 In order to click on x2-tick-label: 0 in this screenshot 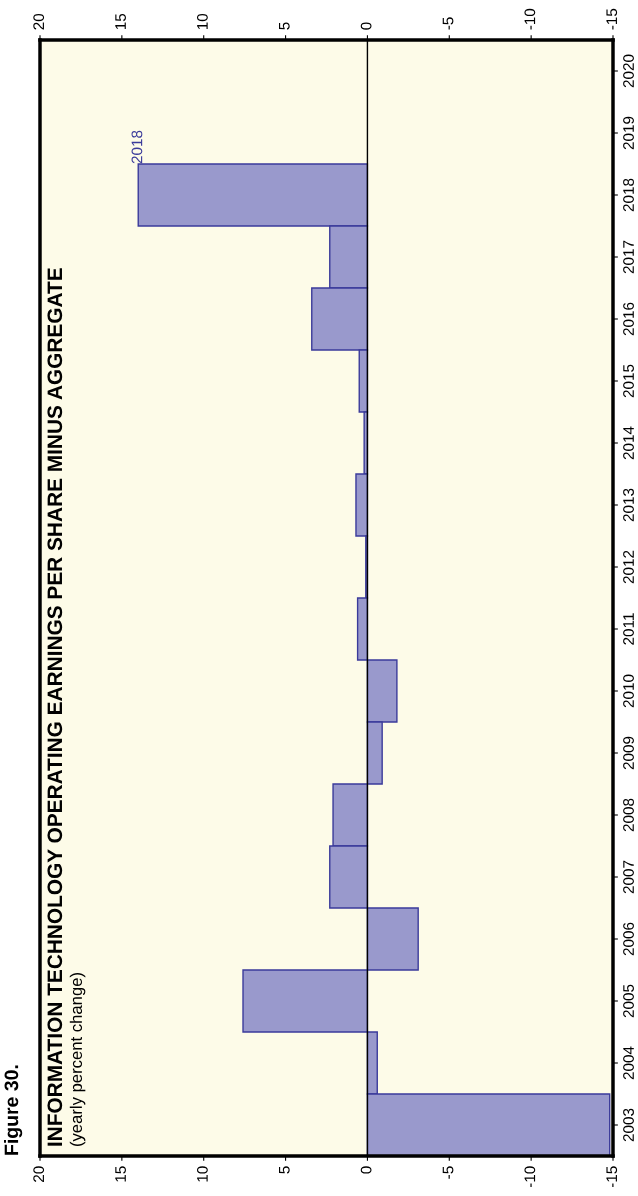, I will do `click(366, 26)`.